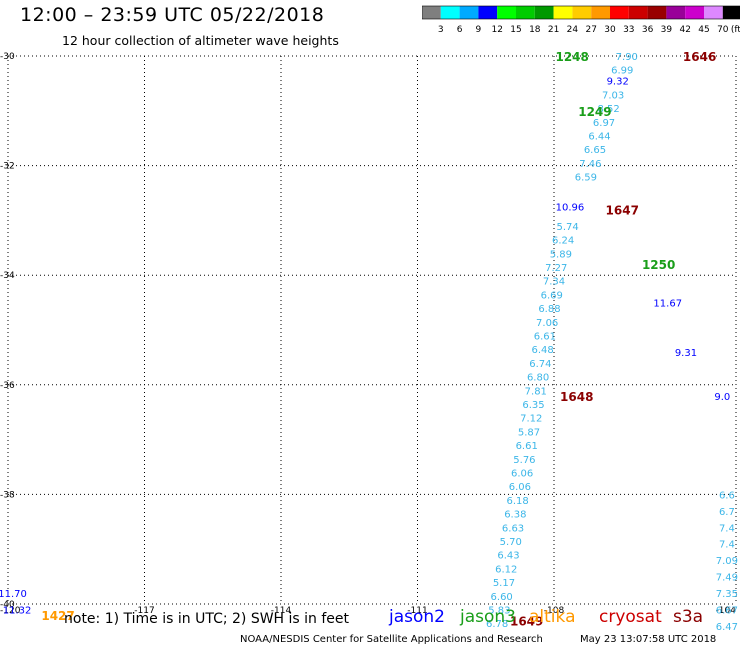 The width and height of the screenshot is (740, 650). I want to click on y-tick-label: -30, so click(7, 57).